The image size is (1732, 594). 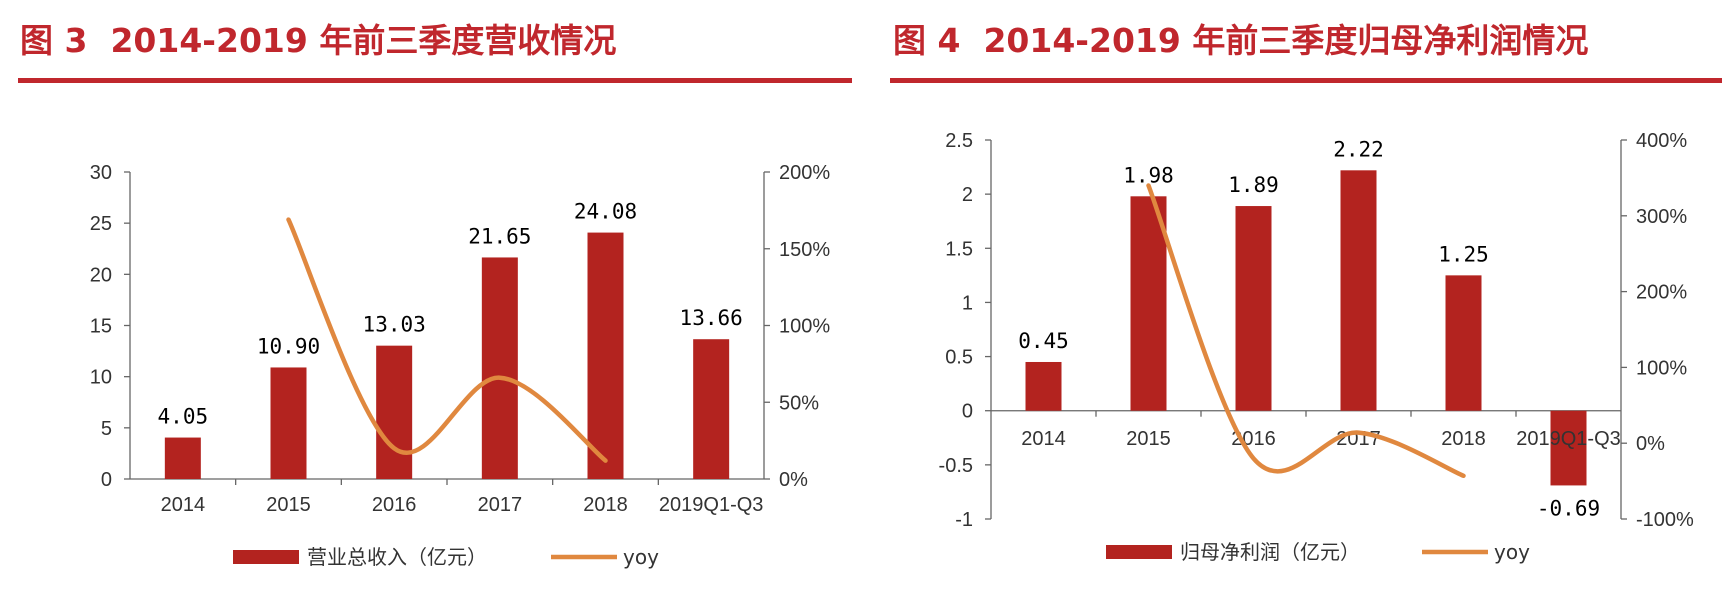 I want to click on chart1-legend-bar-label: 营业总收入（亿元）, so click(x=397, y=557).